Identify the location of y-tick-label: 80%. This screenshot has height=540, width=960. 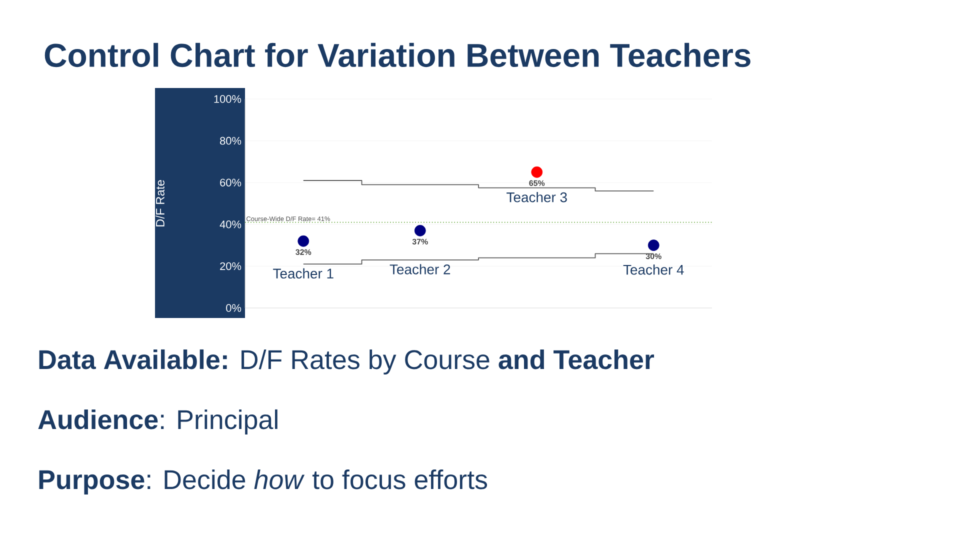
(231, 140).